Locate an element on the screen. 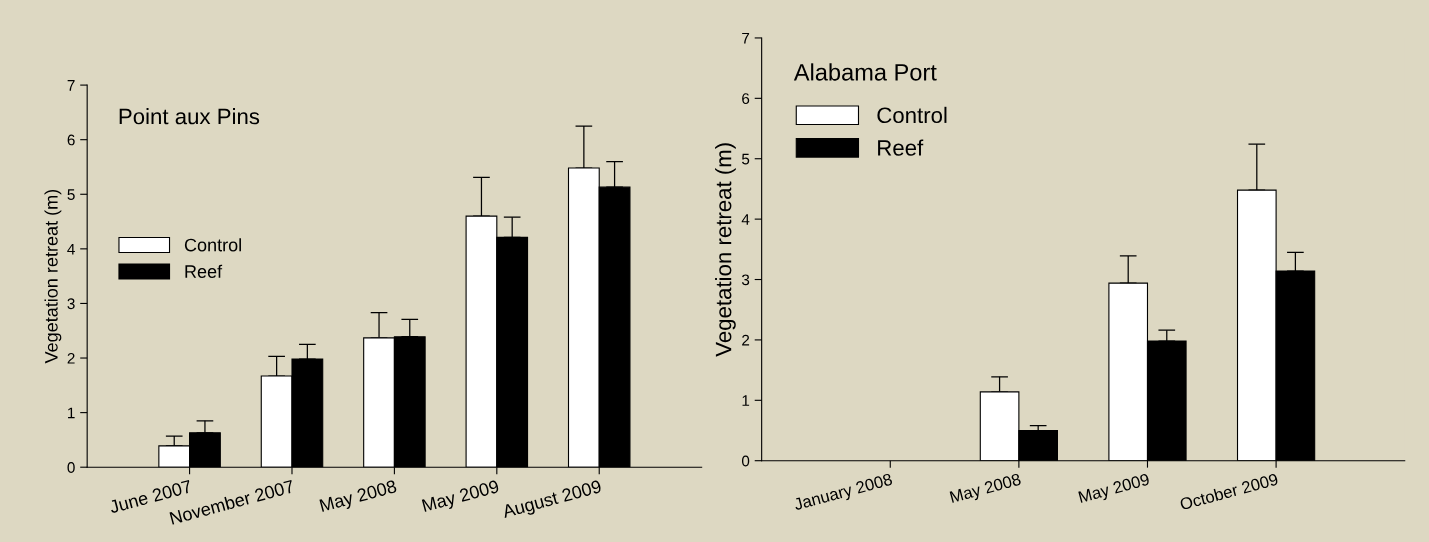  x-tick-label: October 2009 is located at coordinates (1229, 491).